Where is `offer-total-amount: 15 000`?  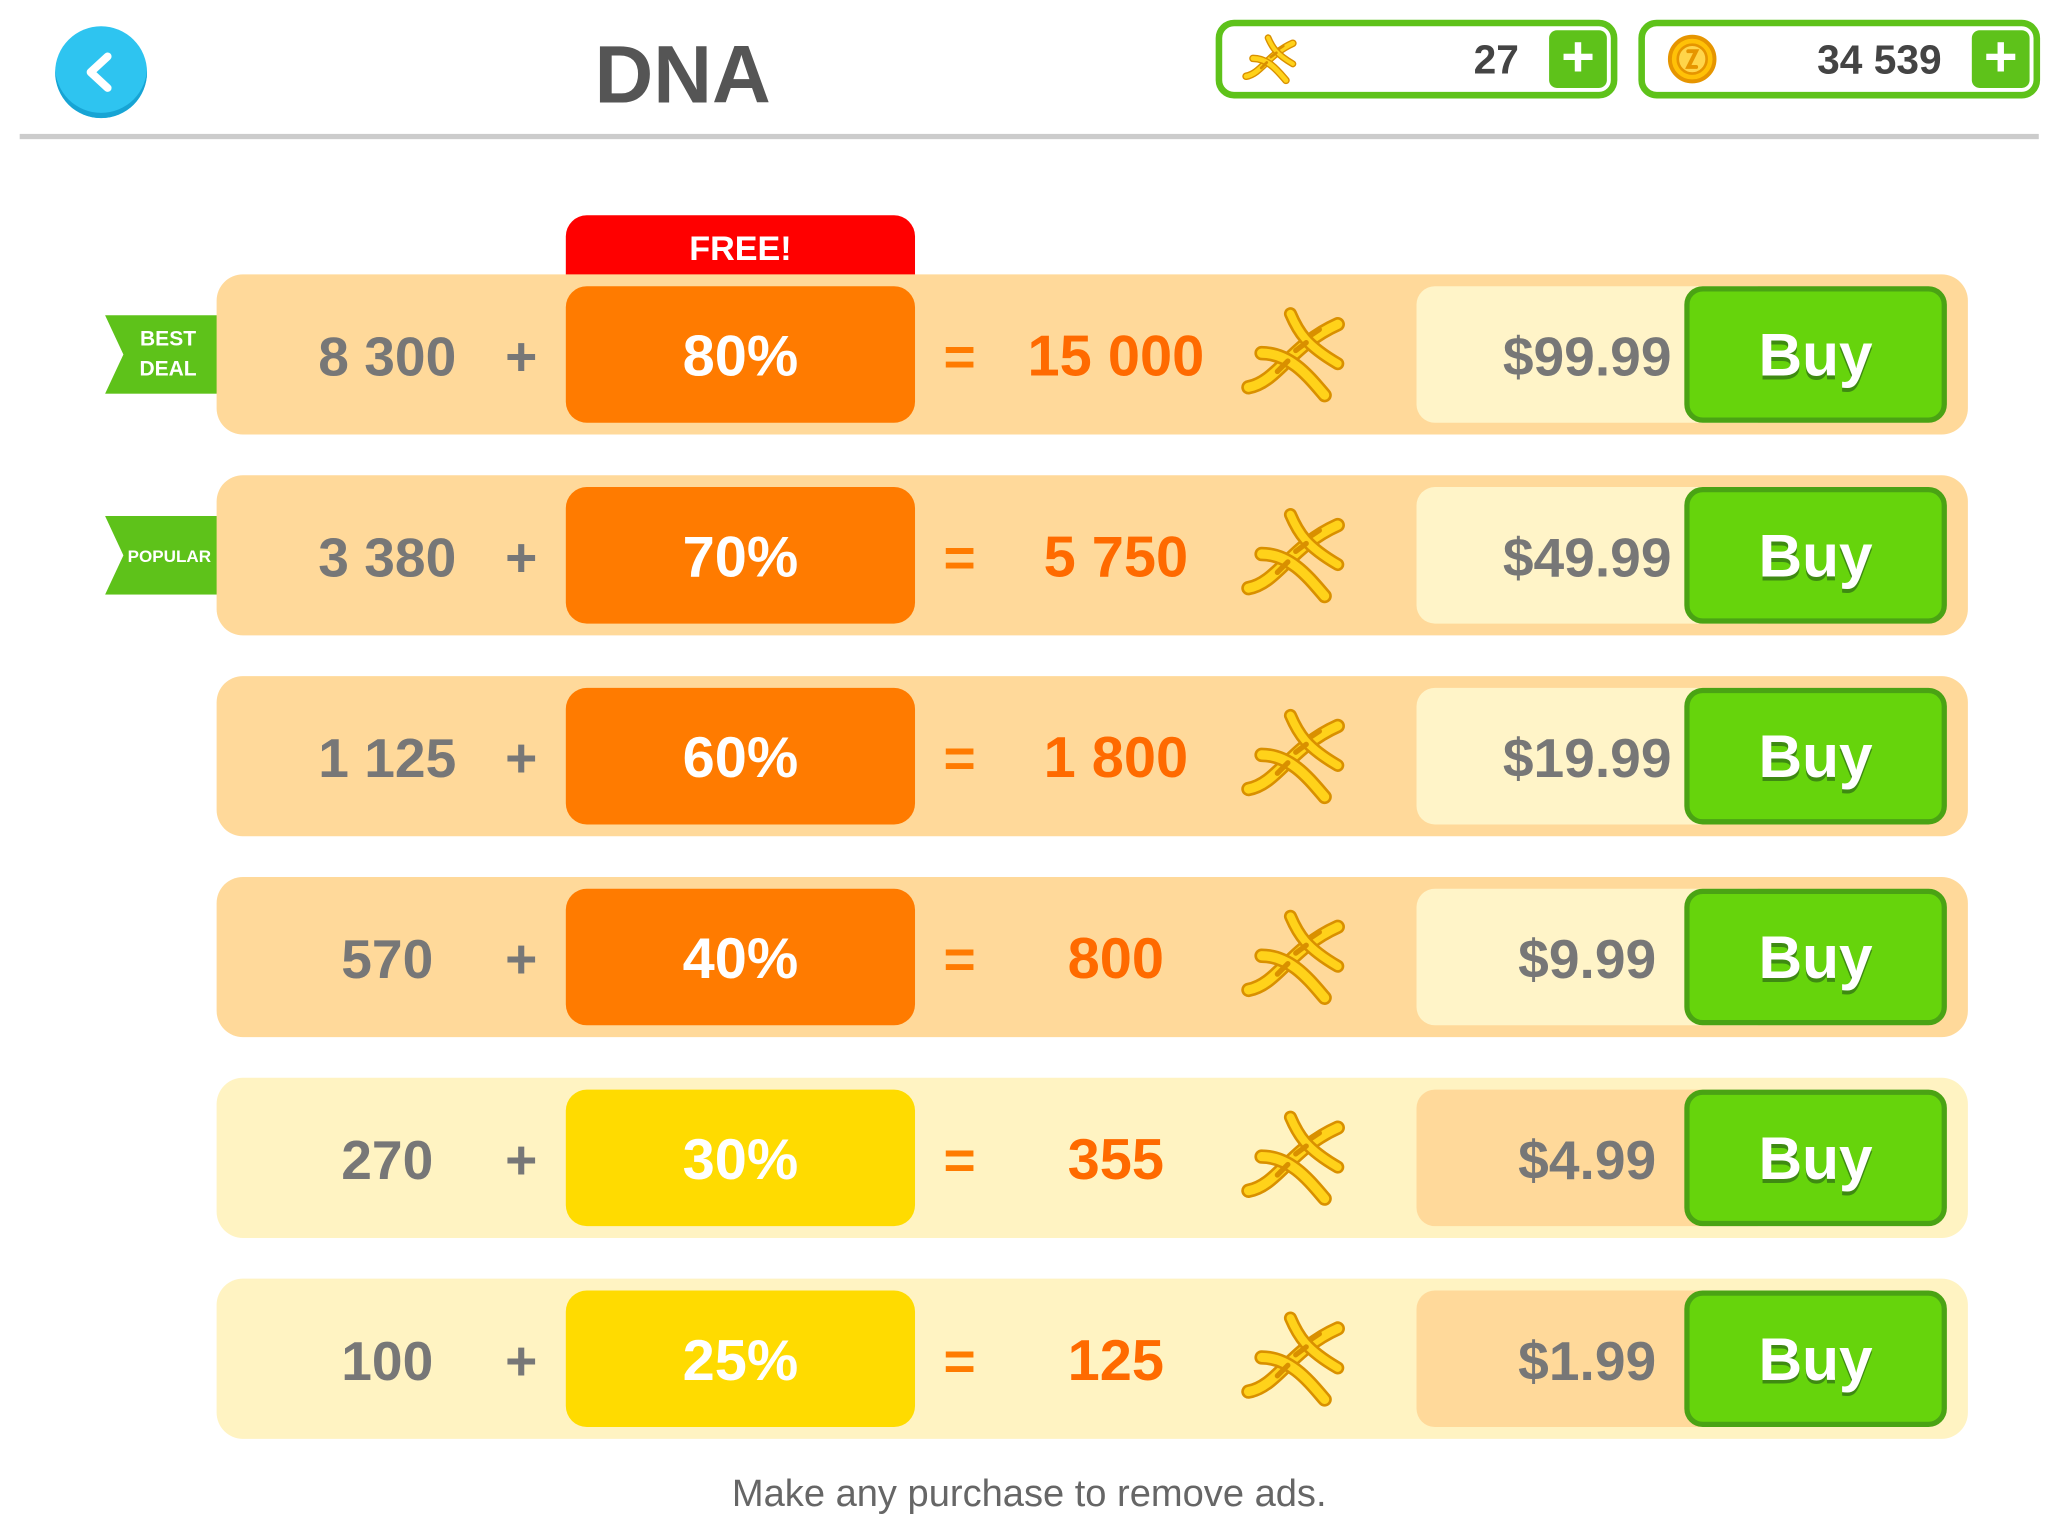
offer-total-amount: 15 000 is located at coordinates (1116, 356).